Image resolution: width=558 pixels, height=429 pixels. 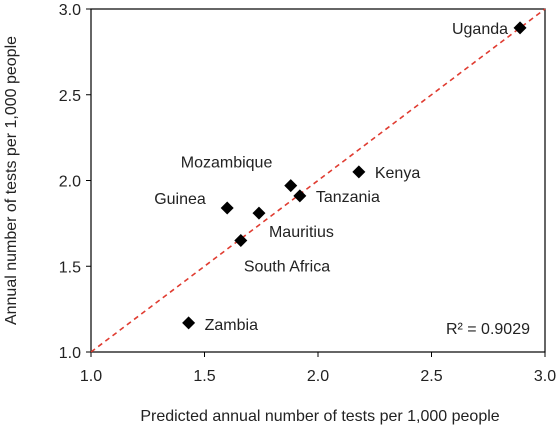 I want to click on data-point-label: Mauritius, so click(x=301, y=232).